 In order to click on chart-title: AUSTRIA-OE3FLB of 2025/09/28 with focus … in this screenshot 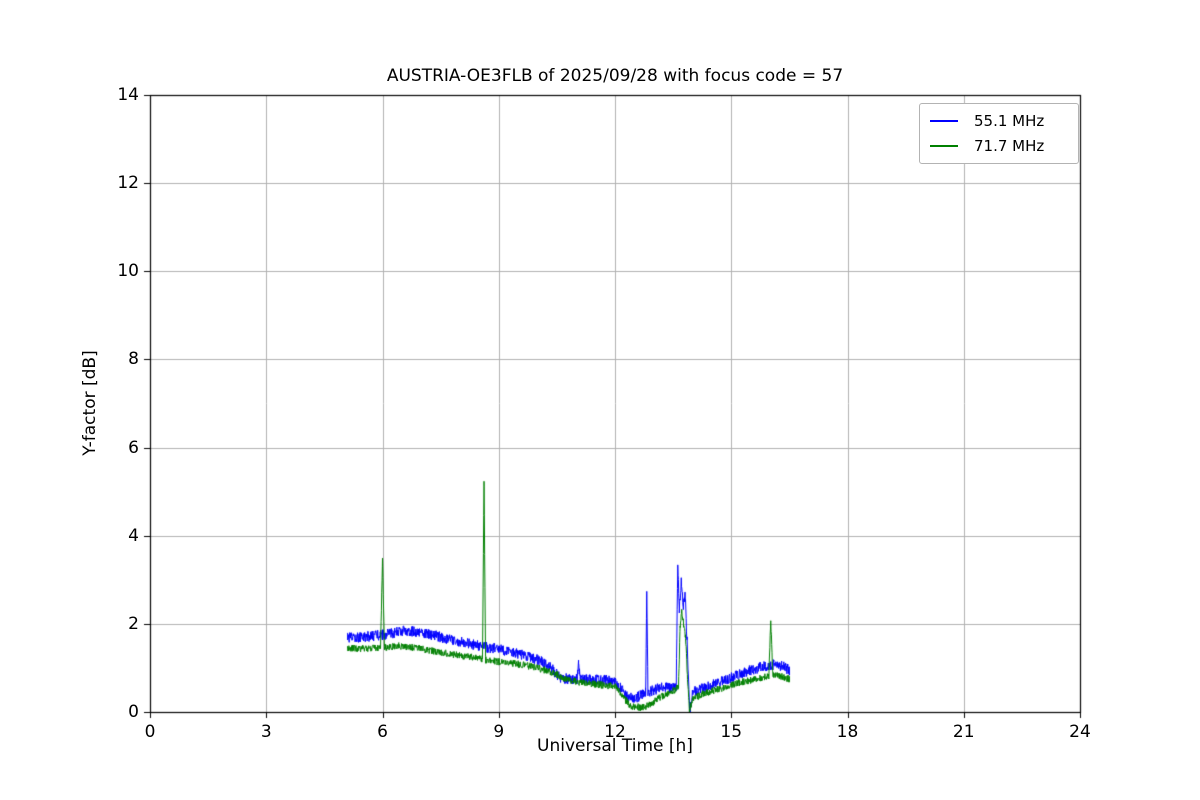, I will do `click(615, 76)`.